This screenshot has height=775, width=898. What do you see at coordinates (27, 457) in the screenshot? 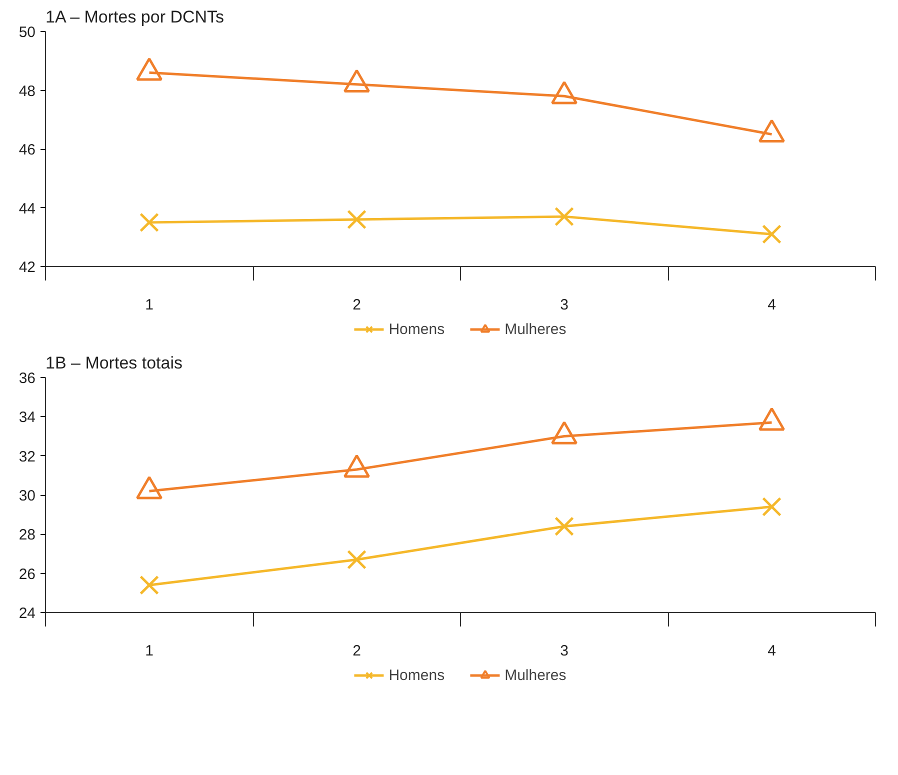
I see `y-tick-label: 32` at bounding box center [27, 457].